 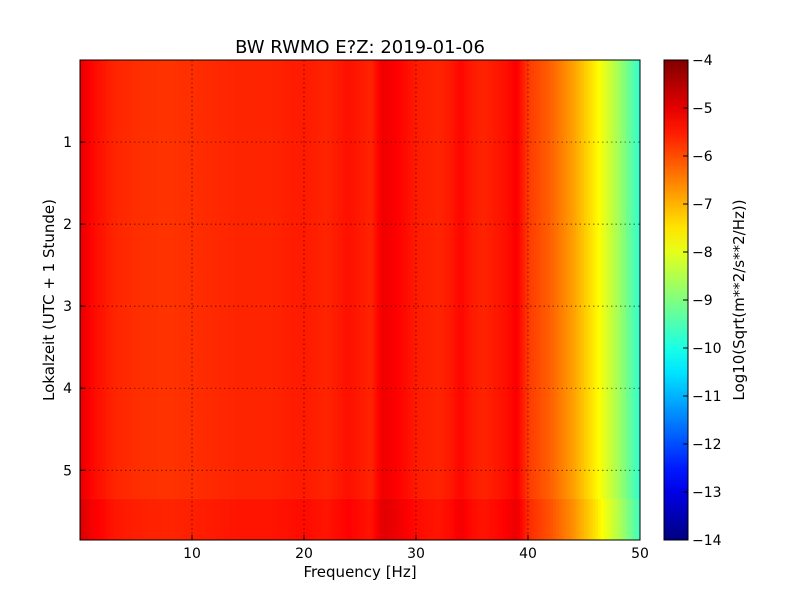 What do you see at coordinates (192, 554) in the screenshot?
I see `x-tick-label: 10` at bounding box center [192, 554].